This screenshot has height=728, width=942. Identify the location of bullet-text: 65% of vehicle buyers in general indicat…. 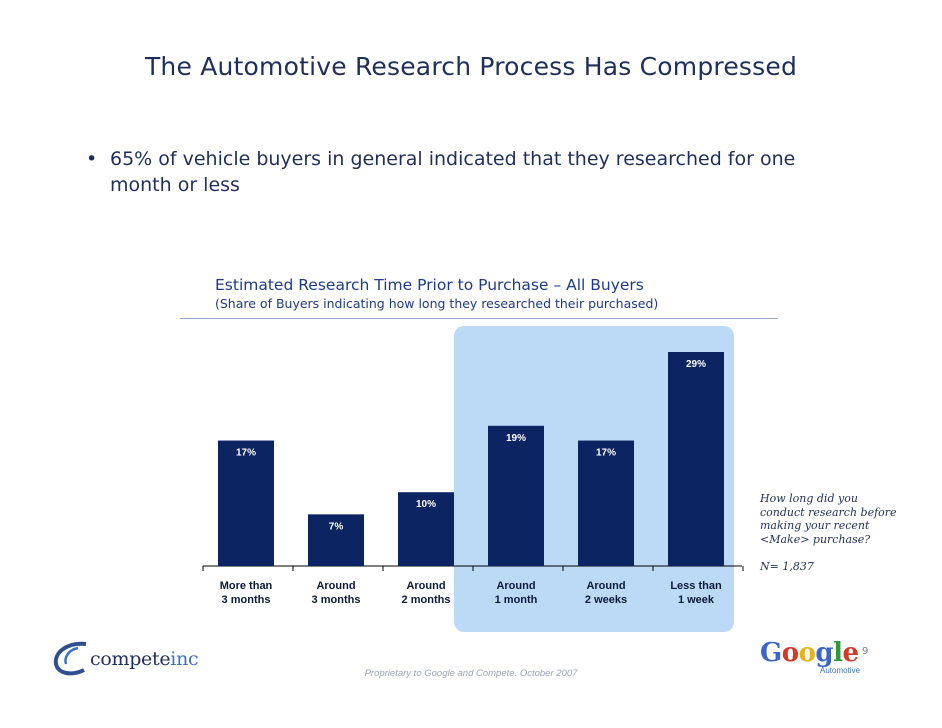
(453, 172).